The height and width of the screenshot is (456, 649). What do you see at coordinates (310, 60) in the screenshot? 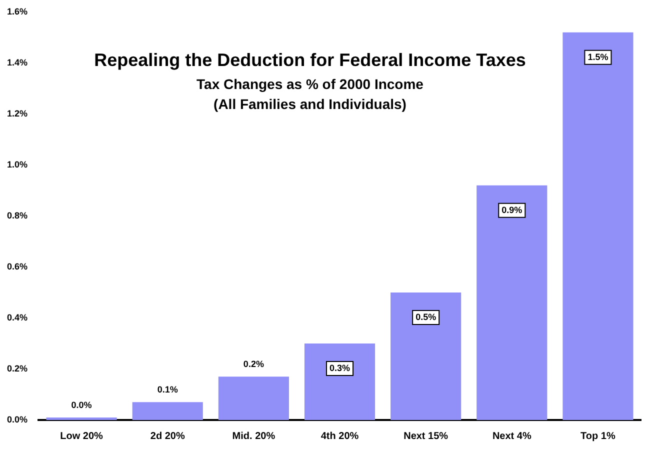
I see `text: Repealing the Deduction for Federal Income Taxes` at bounding box center [310, 60].